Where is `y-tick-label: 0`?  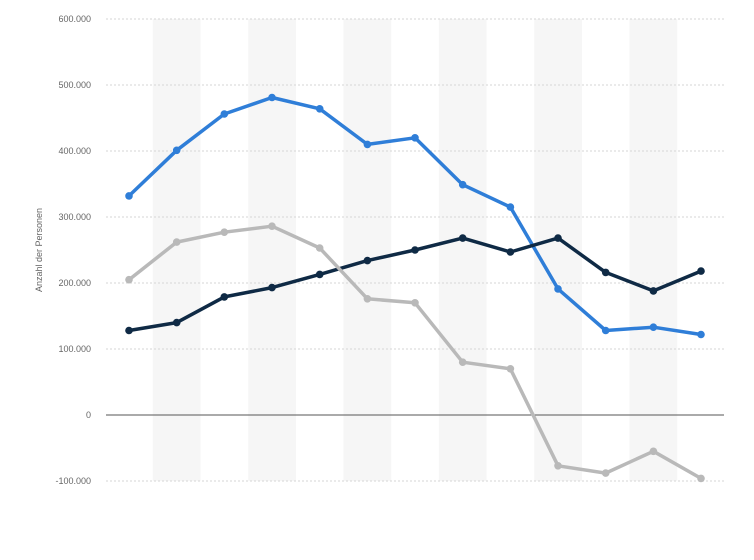 y-tick-label: 0 is located at coordinates (88, 415).